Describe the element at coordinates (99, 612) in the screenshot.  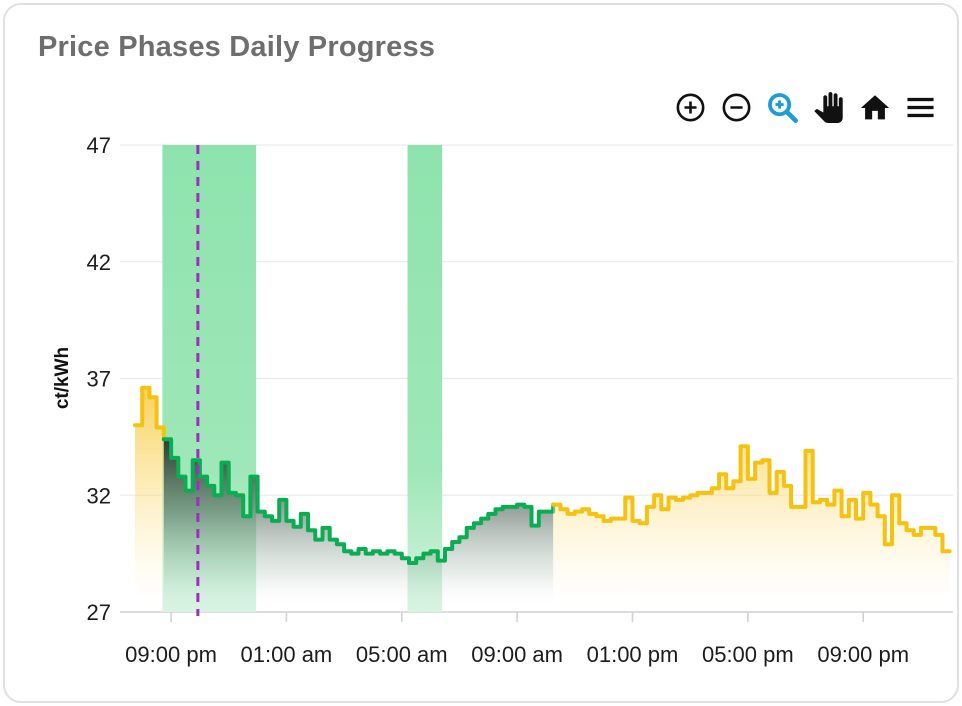
I see `y-tick-label: 27` at that location.